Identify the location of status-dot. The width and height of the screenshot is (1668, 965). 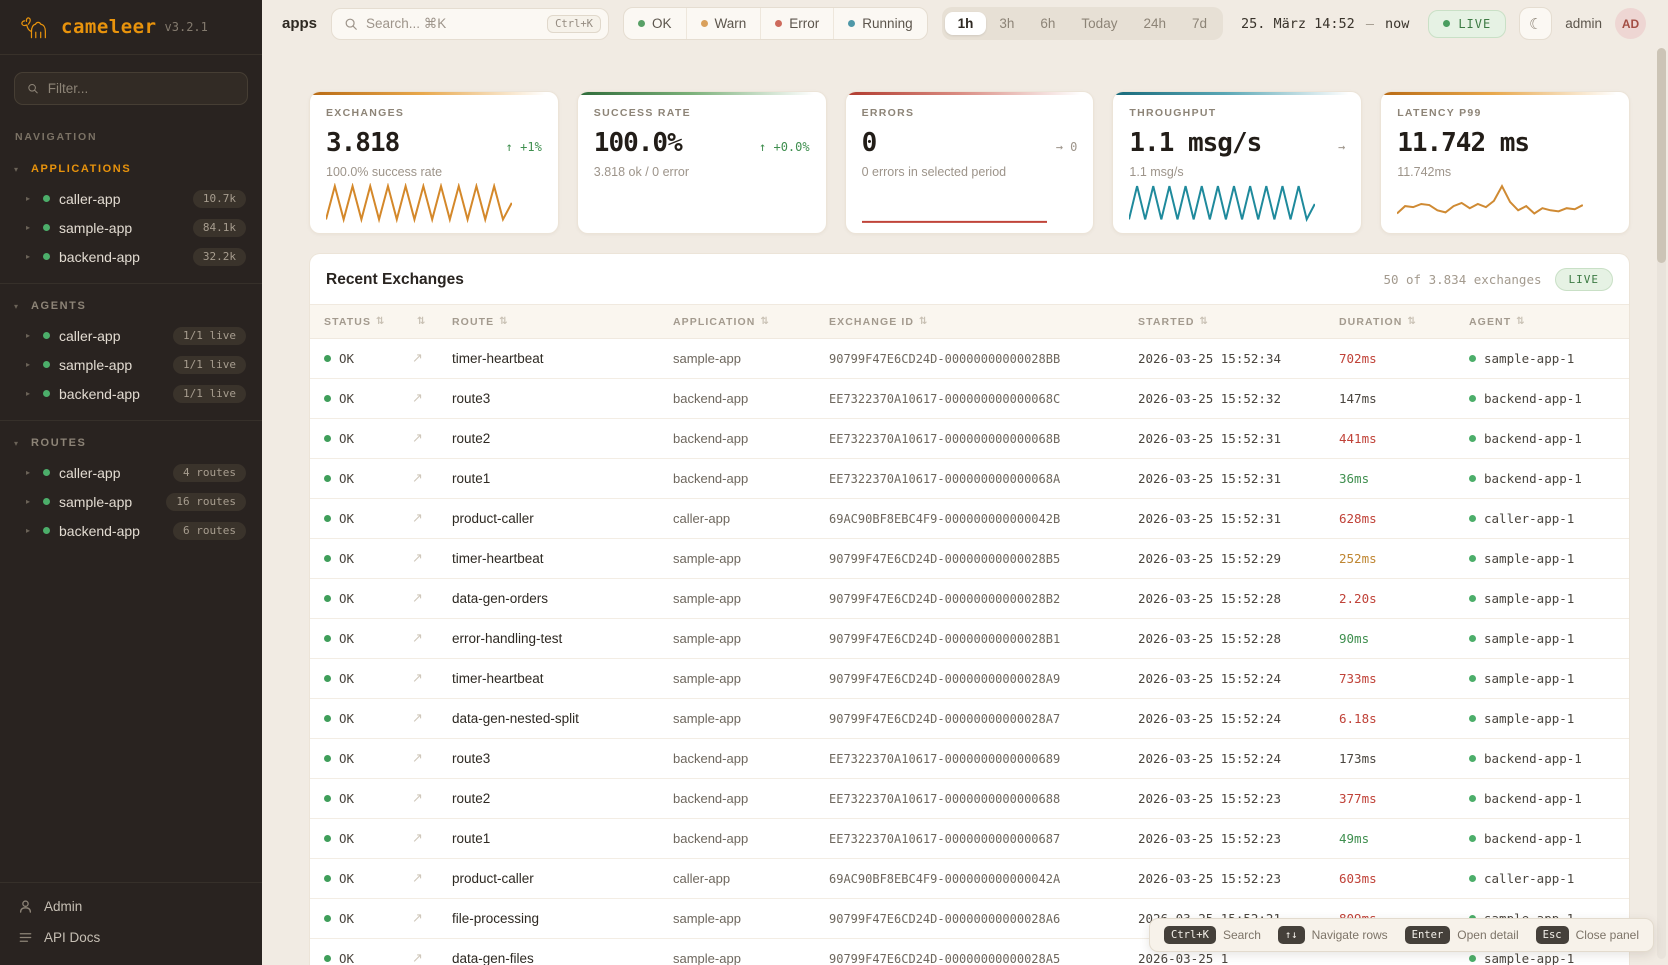
(46, 364).